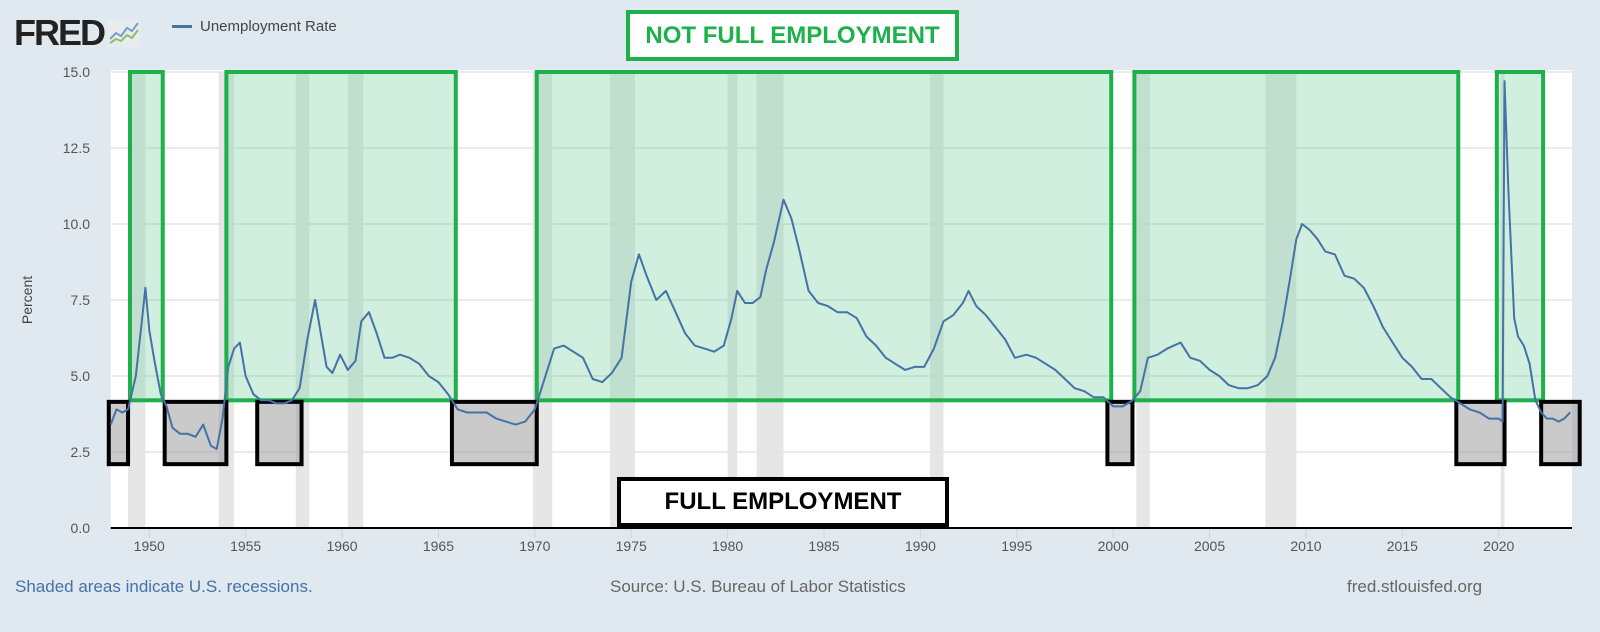 This screenshot has height=632, width=1600. Describe the element at coordinates (124, 33) in the screenshot. I see `line-chart-icon` at that location.